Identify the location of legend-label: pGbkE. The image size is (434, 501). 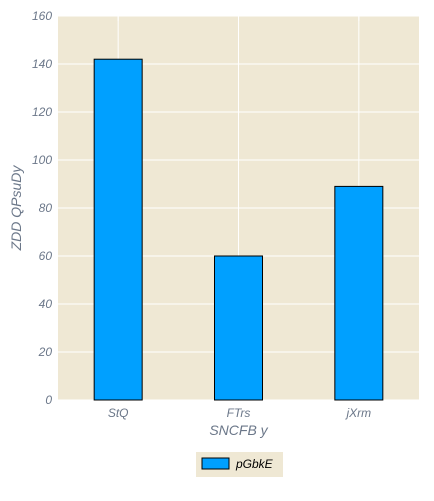
(254, 464).